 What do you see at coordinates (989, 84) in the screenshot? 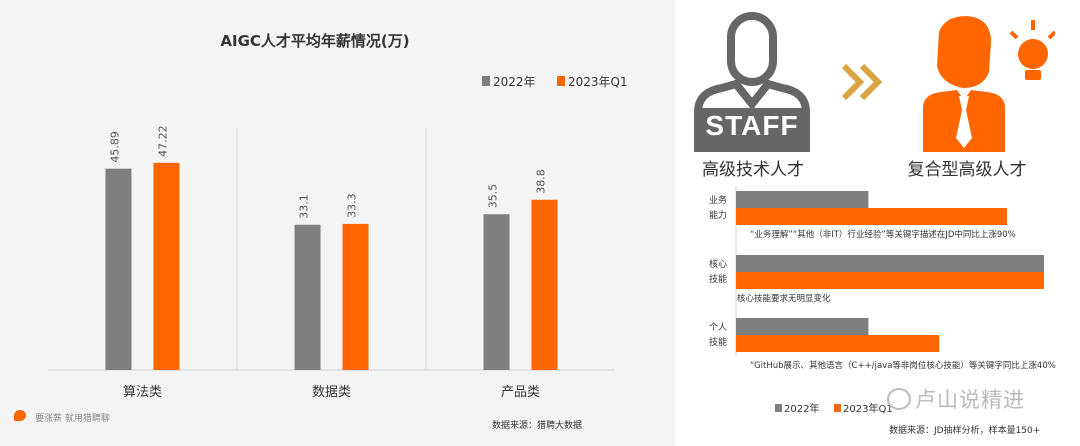
I see `composite-talent-icon` at bounding box center [989, 84].